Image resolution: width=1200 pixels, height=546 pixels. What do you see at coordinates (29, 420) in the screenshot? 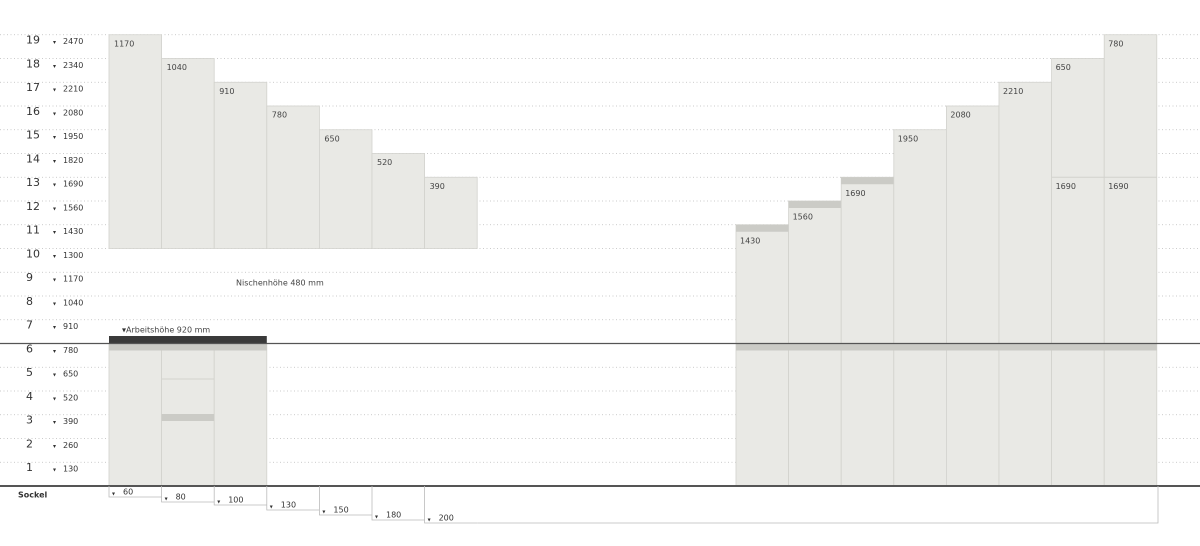
I see `row-number: 3` at bounding box center [29, 420].